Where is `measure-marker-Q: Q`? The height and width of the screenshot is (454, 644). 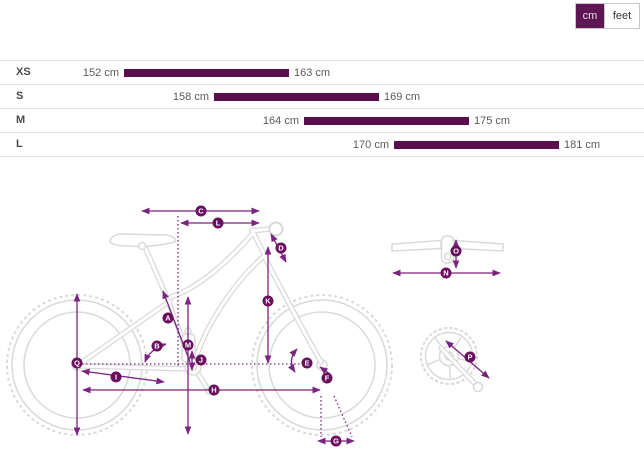 measure-marker-Q: Q is located at coordinates (77, 363).